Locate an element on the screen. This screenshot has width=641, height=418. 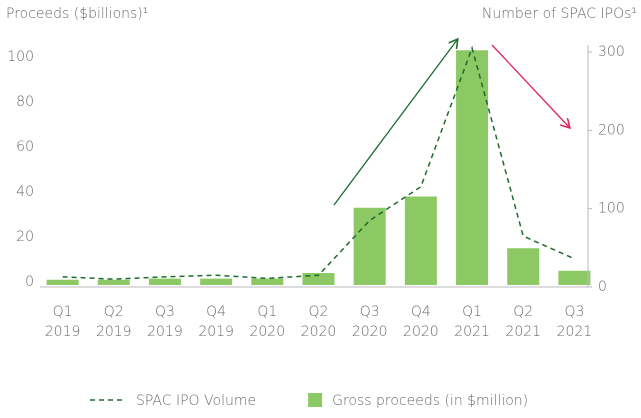
legend-label: Gross proceeds (in $million) is located at coordinates (430, 401).